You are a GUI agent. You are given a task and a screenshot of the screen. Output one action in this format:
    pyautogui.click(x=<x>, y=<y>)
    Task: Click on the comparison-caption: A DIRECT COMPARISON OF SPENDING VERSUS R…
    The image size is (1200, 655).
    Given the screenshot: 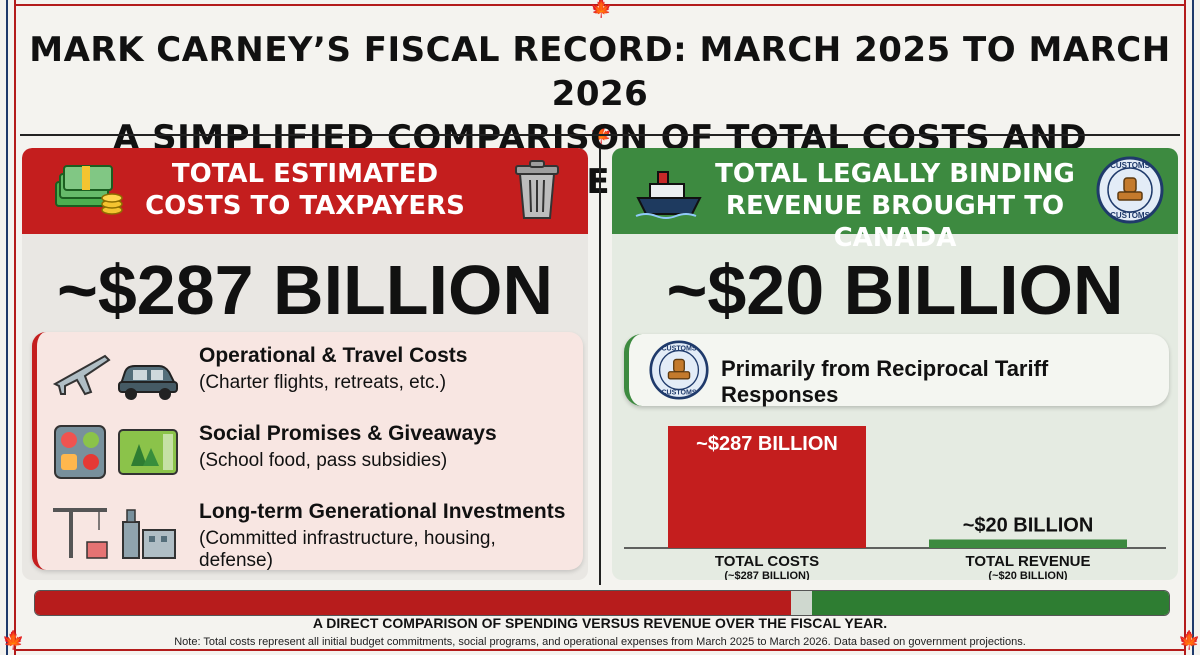 What is the action you would take?
    pyautogui.click(x=600, y=623)
    